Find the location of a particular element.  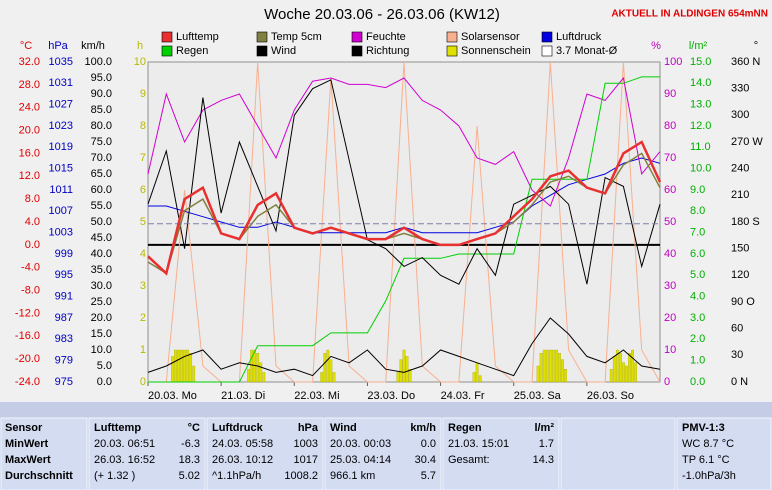

x-tick-label: 22.03. Mi is located at coordinates (316, 396).